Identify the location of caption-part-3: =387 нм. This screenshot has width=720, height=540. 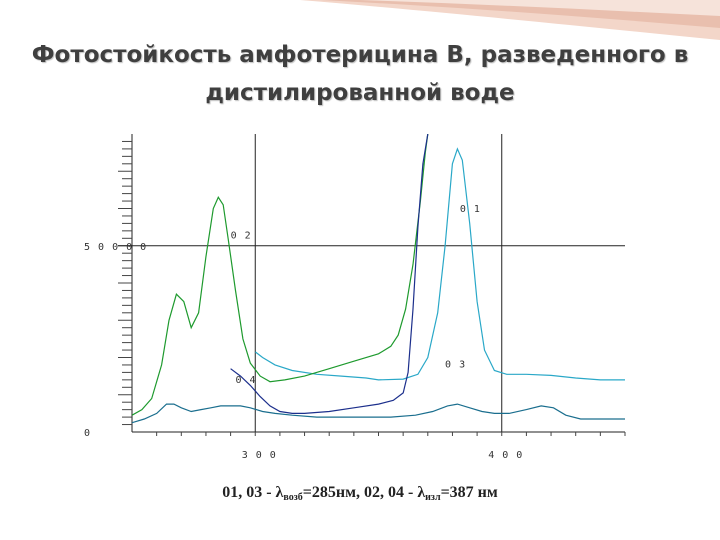
(469, 492).